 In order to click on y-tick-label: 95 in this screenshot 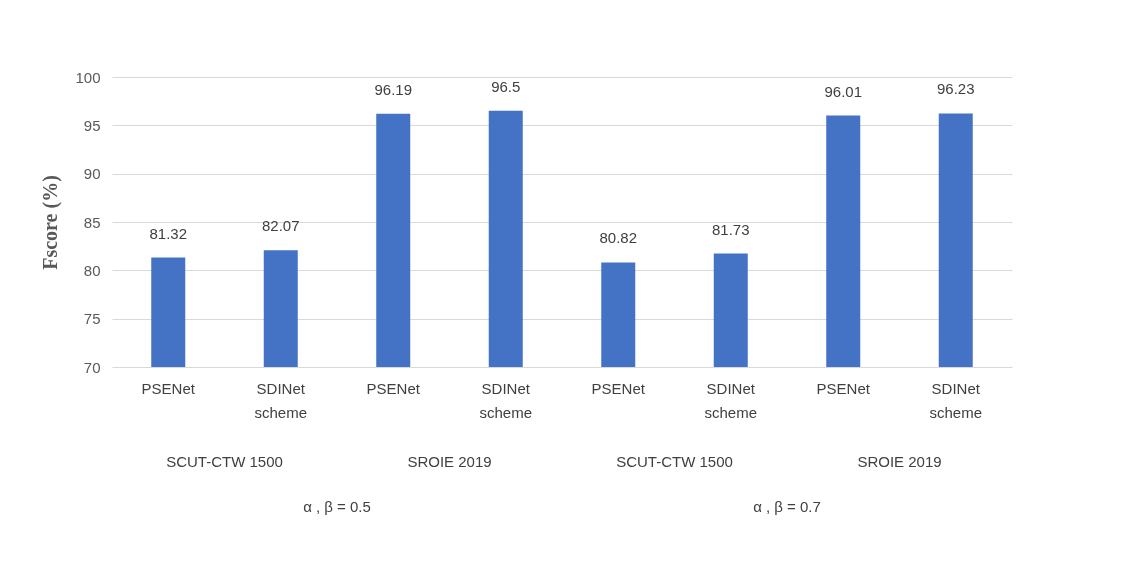, I will do `click(92, 125)`.